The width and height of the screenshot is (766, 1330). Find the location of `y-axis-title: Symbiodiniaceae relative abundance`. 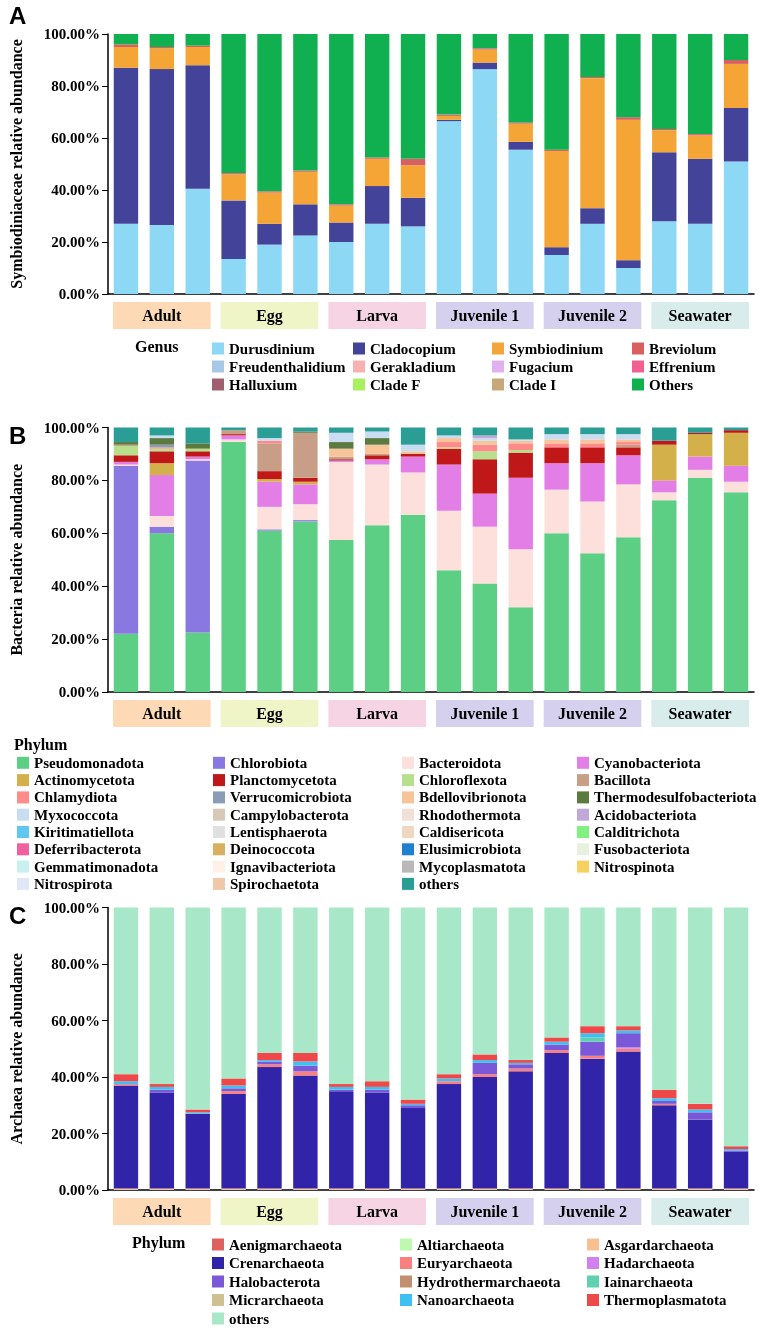

y-axis-title: Symbiodiniaceae relative abundance is located at coordinates (16, 164).